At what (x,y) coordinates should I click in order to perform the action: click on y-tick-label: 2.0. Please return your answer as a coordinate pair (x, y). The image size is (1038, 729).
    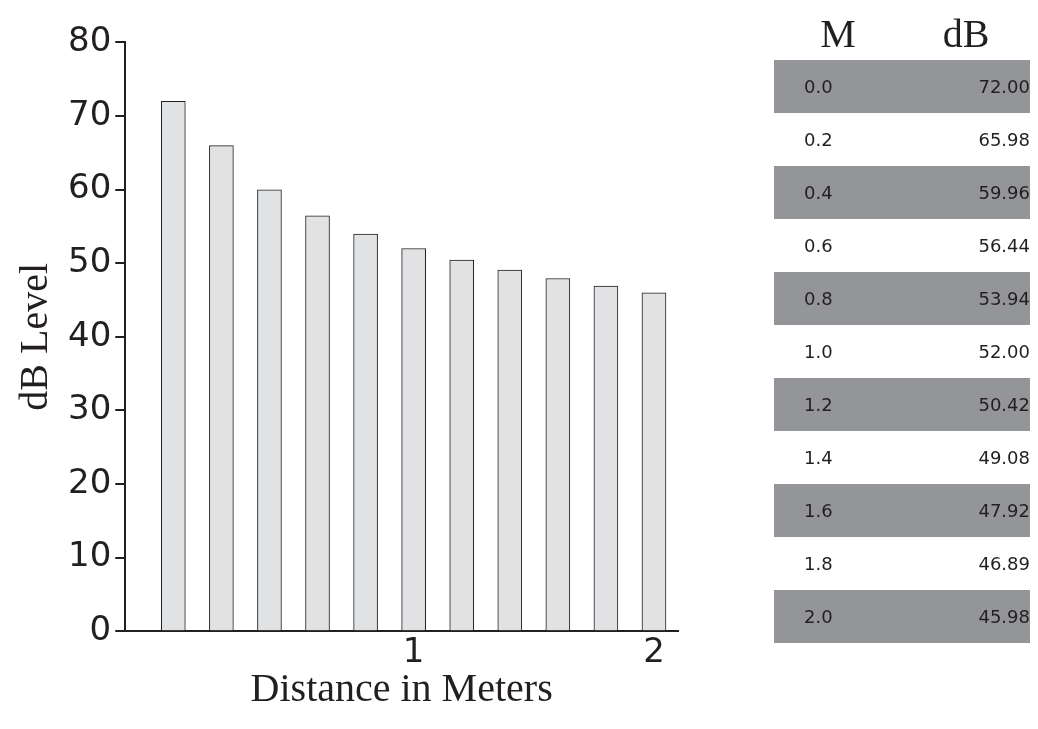
    Looking at the image, I should click on (818, 616).